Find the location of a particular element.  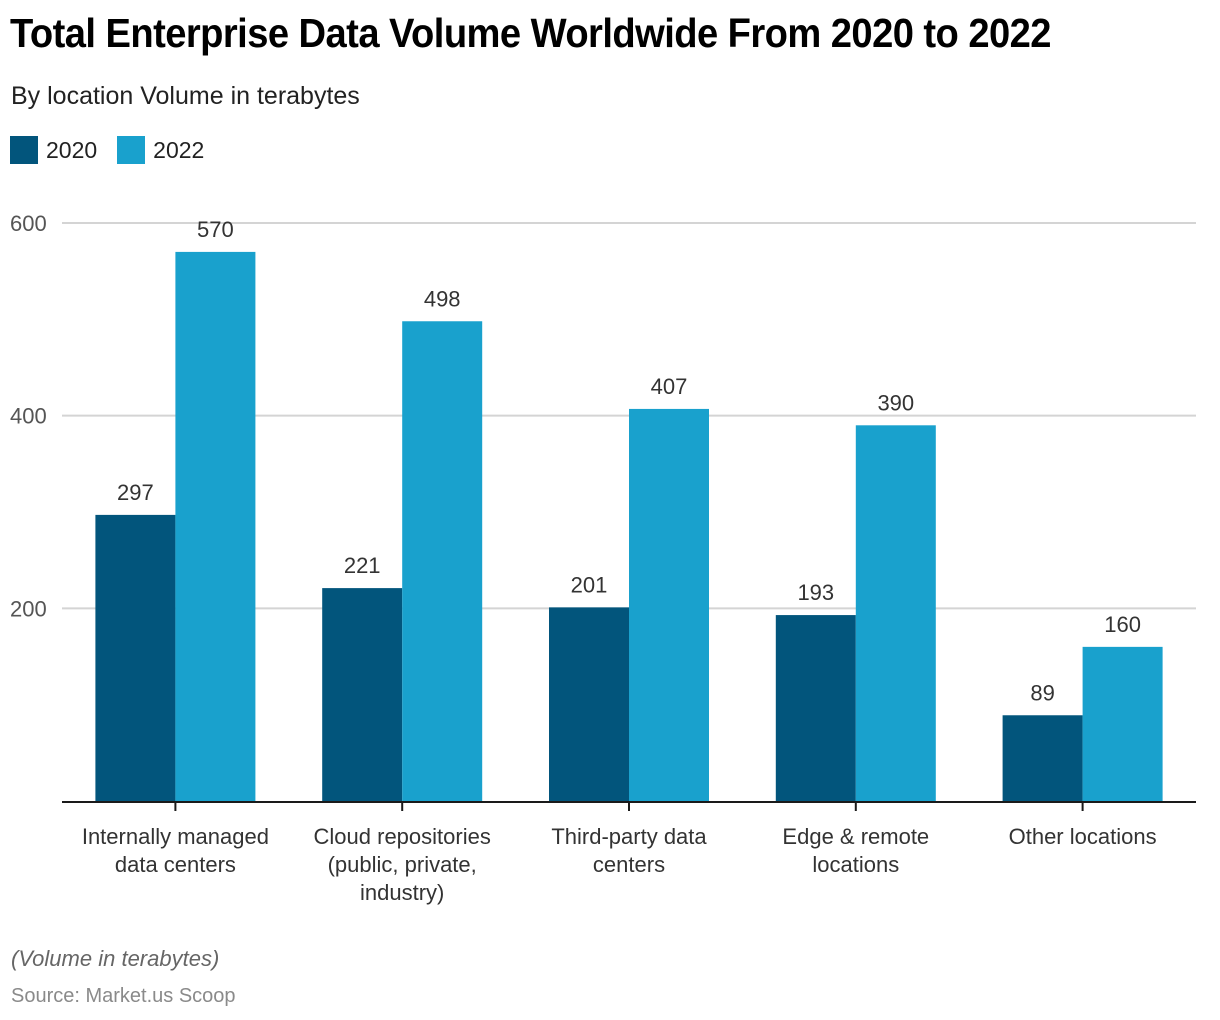

y-tick-label-600: 600 is located at coordinates (28, 223).